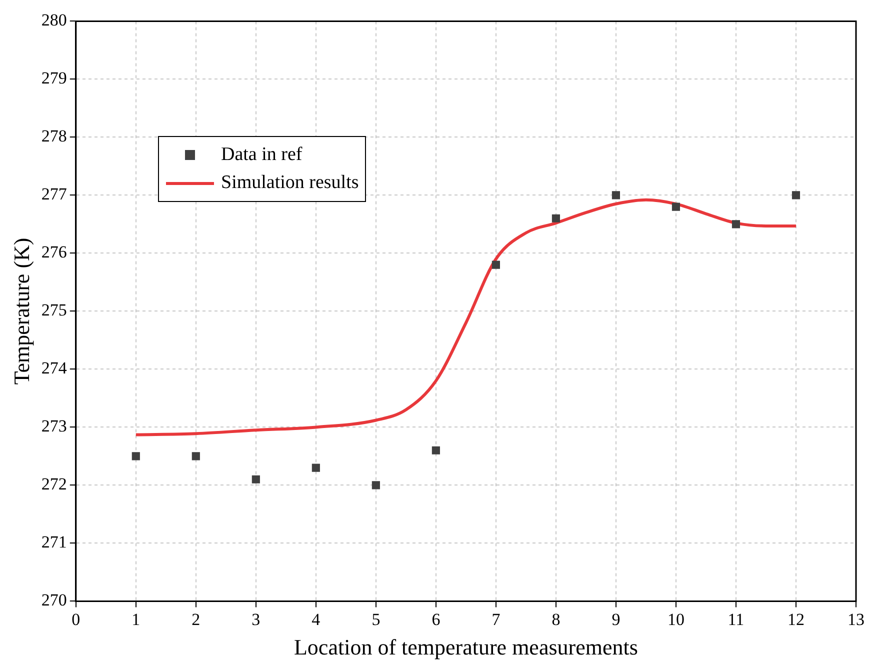 The height and width of the screenshot is (672, 884). I want to click on y-tick-label: 271, so click(54, 542).